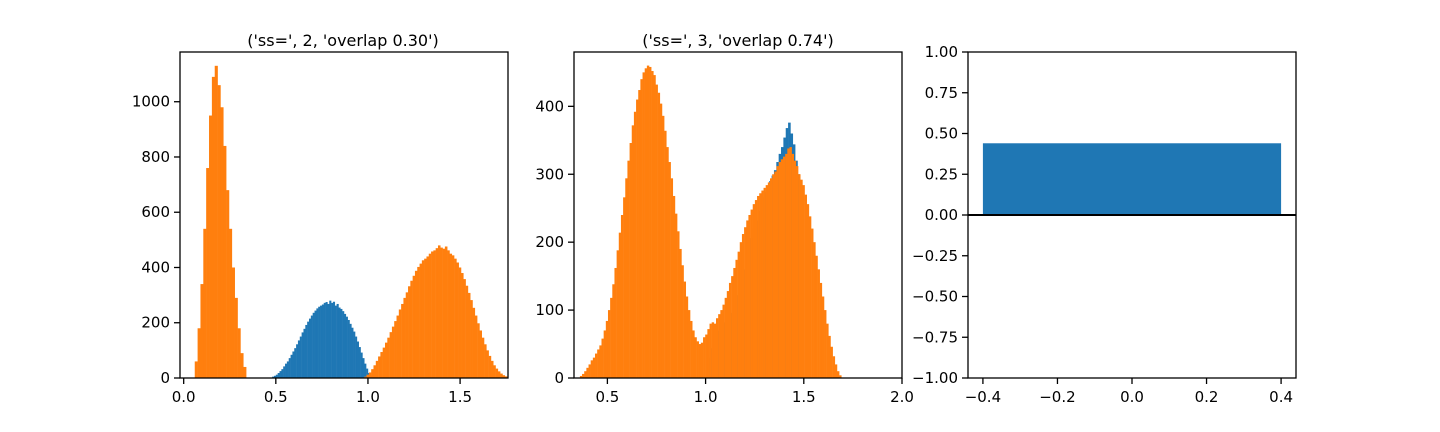 This screenshot has height=432, width=1440. Describe the element at coordinates (706, 397) in the screenshot. I see `x-tick-label: 1.0` at that location.